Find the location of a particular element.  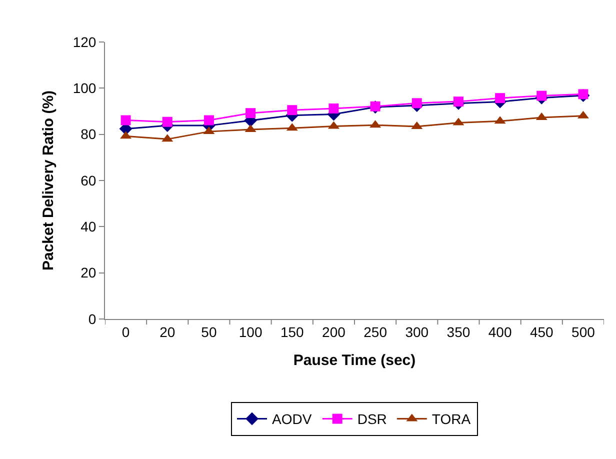

y-tick-label: 0 is located at coordinates (92, 318).